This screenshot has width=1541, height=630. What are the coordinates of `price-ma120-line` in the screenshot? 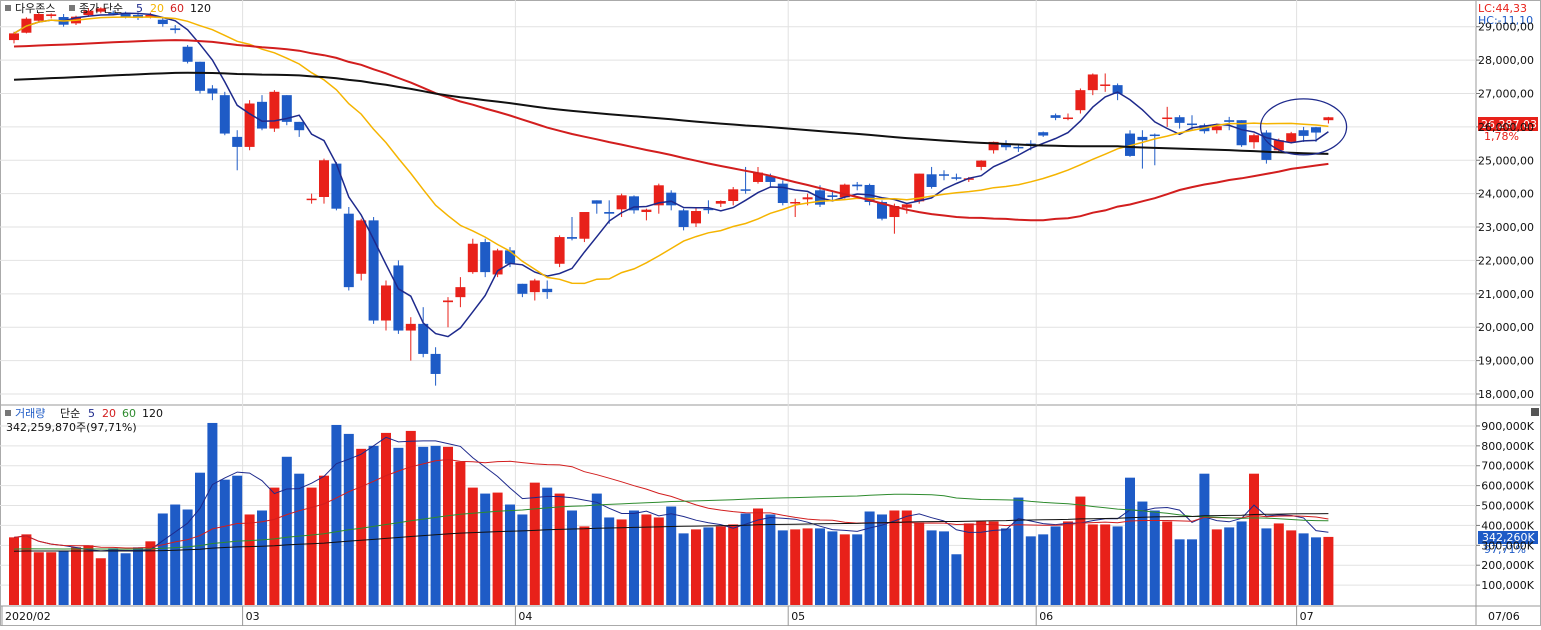 It's located at (671, 113).